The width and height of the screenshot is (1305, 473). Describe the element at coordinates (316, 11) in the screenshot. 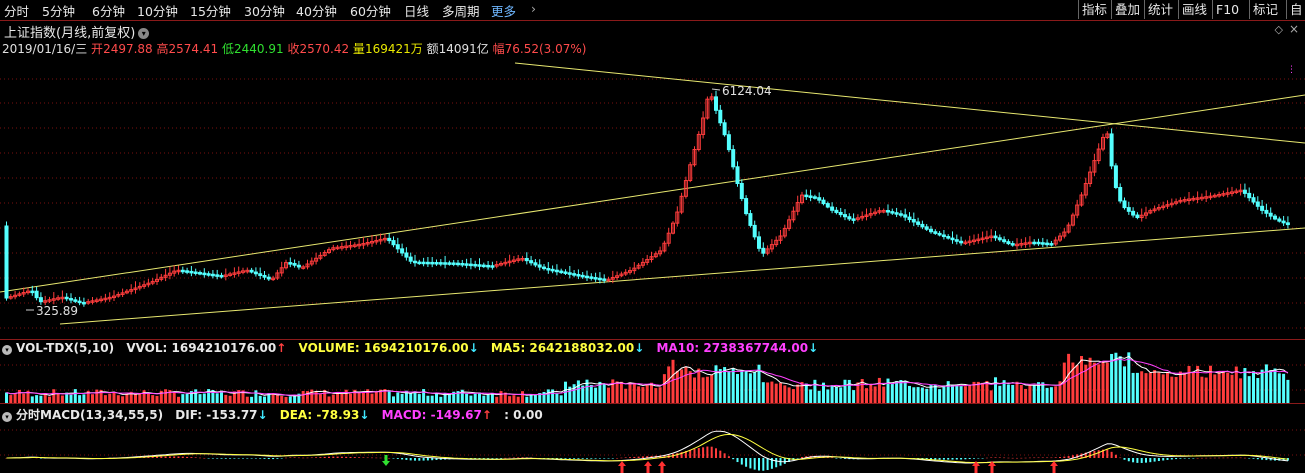

I see `period-tab-40min: 40分钟` at that location.